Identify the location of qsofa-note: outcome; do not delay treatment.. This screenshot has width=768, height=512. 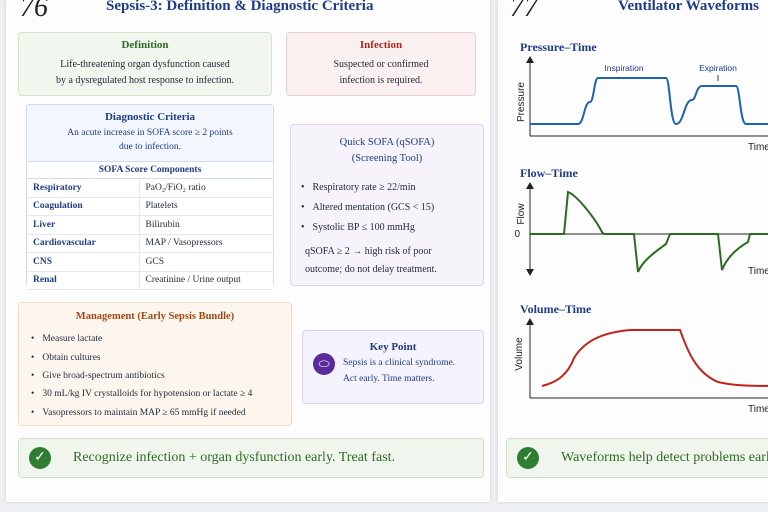
(371, 269).